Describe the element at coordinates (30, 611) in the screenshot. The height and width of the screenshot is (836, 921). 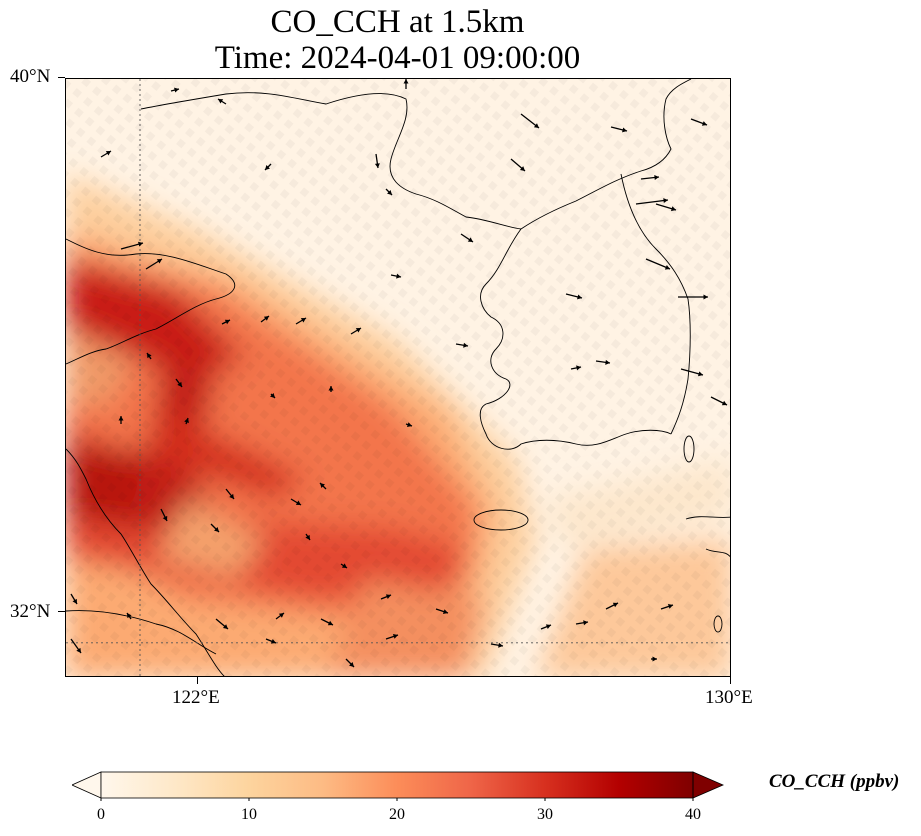
I see `lat-label-32n: 32°N` at that location.